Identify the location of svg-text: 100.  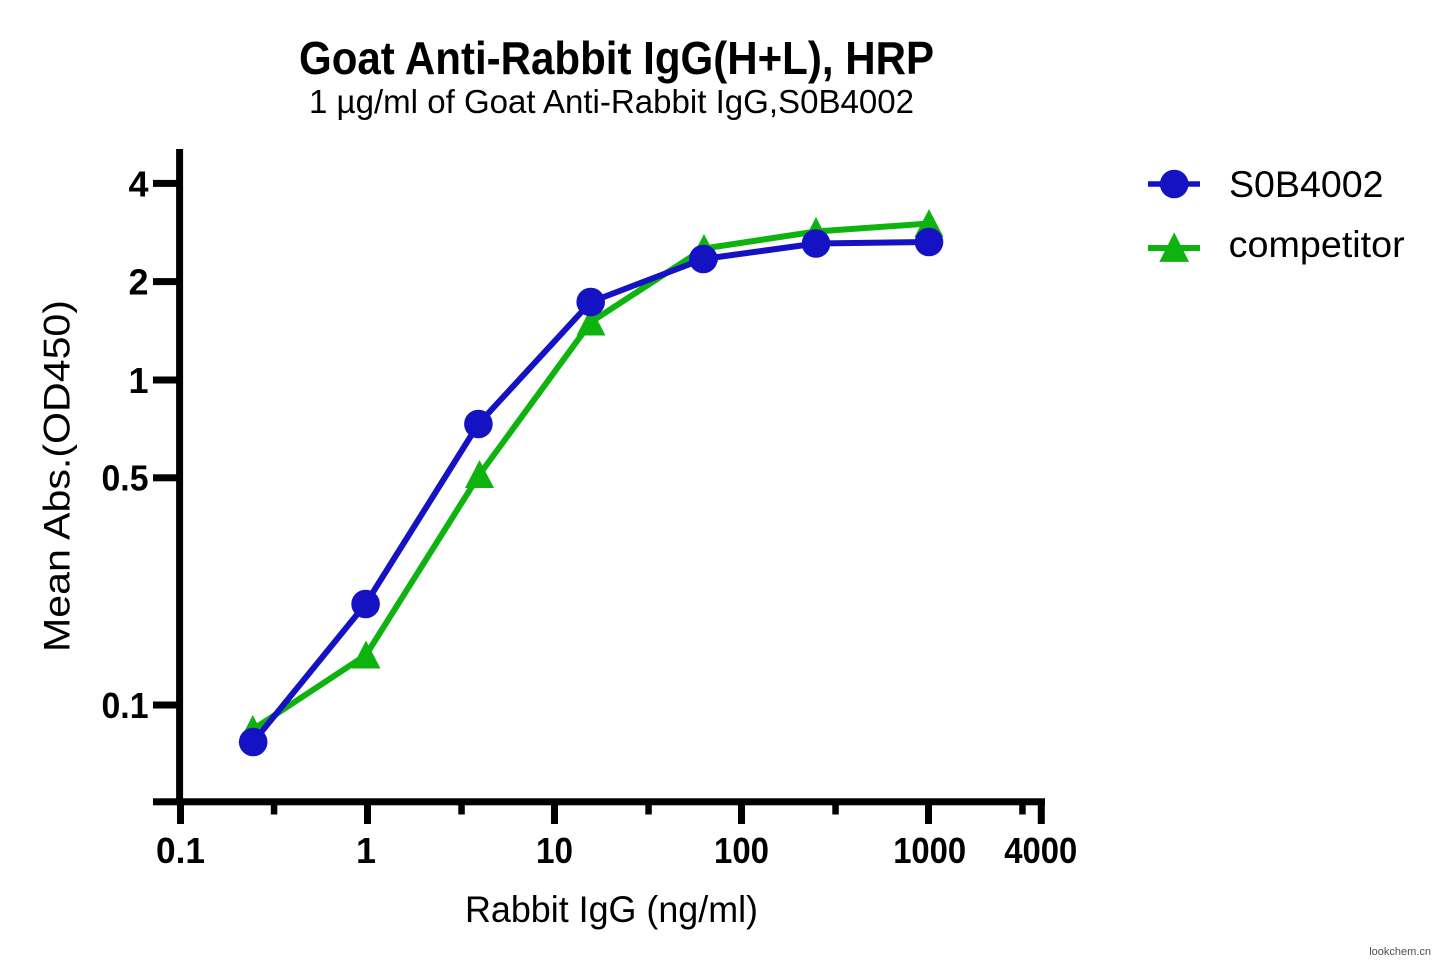
(741, 850).